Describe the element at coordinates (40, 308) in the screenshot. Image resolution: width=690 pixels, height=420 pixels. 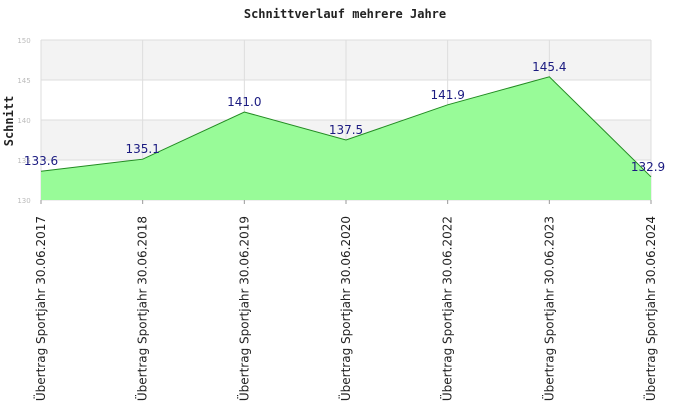
I see `x-tick-label: Übertrag Sportjahr 30.06.2017` at that location.